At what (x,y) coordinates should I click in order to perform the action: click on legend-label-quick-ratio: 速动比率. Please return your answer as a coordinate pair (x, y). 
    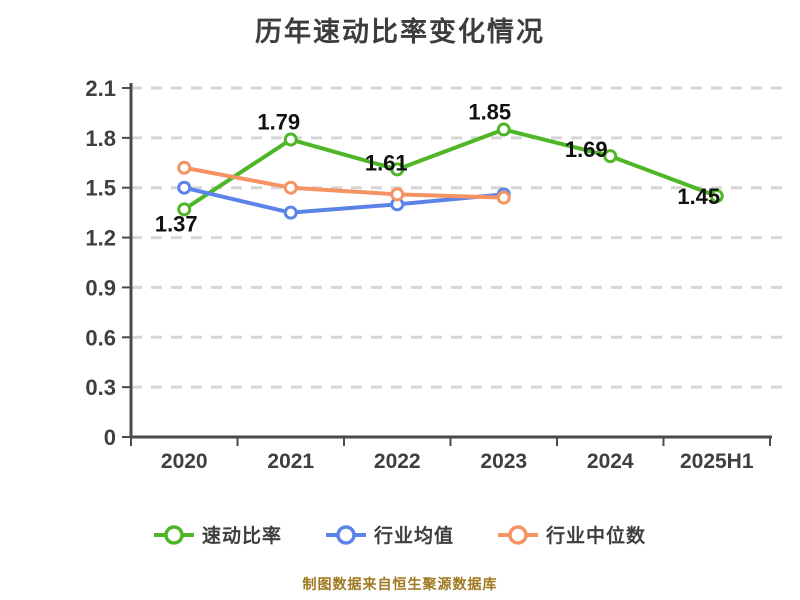
    Looking at the image, I should click on (241, 536).